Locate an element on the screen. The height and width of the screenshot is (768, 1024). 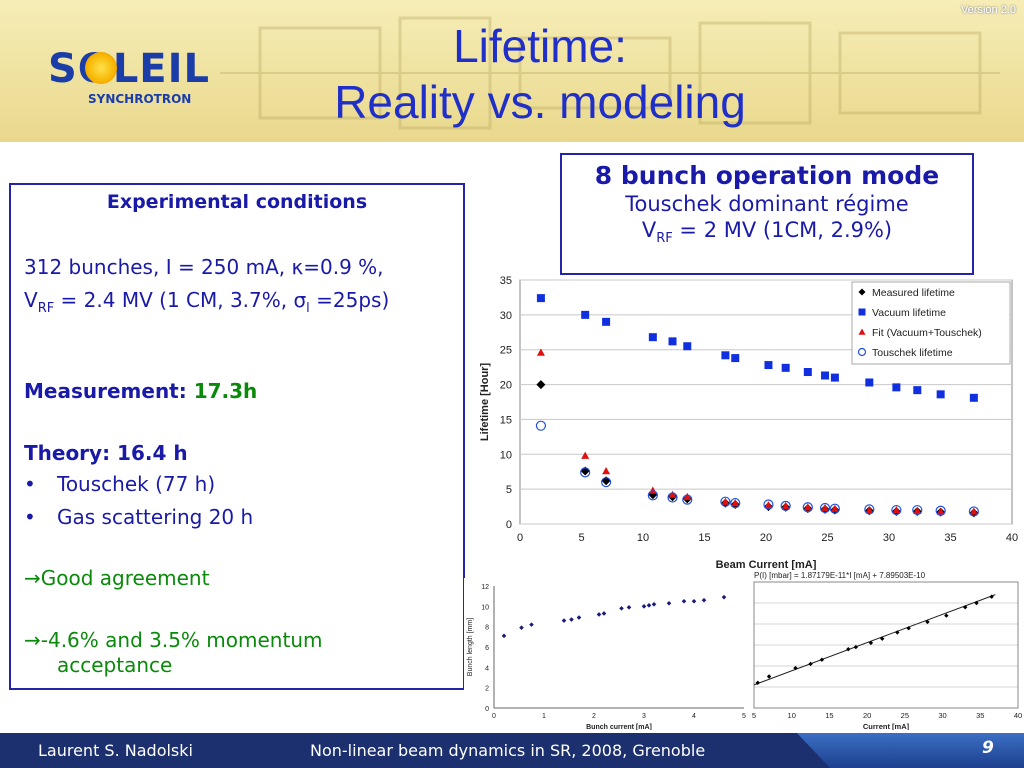
y-tick-label: 12 is located at coordinates (485, 587).